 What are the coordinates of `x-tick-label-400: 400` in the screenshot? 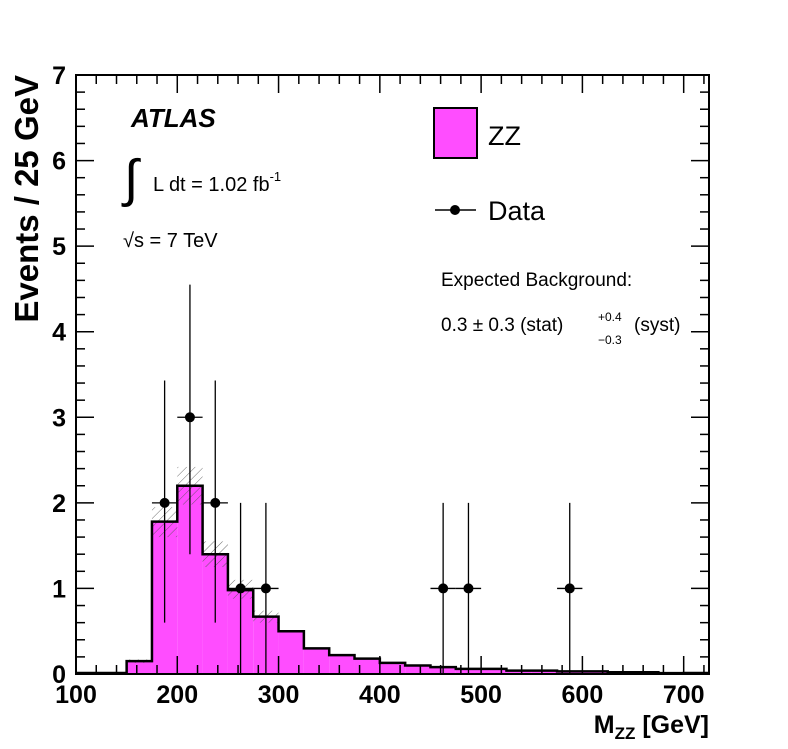 It's located at (380, 695).